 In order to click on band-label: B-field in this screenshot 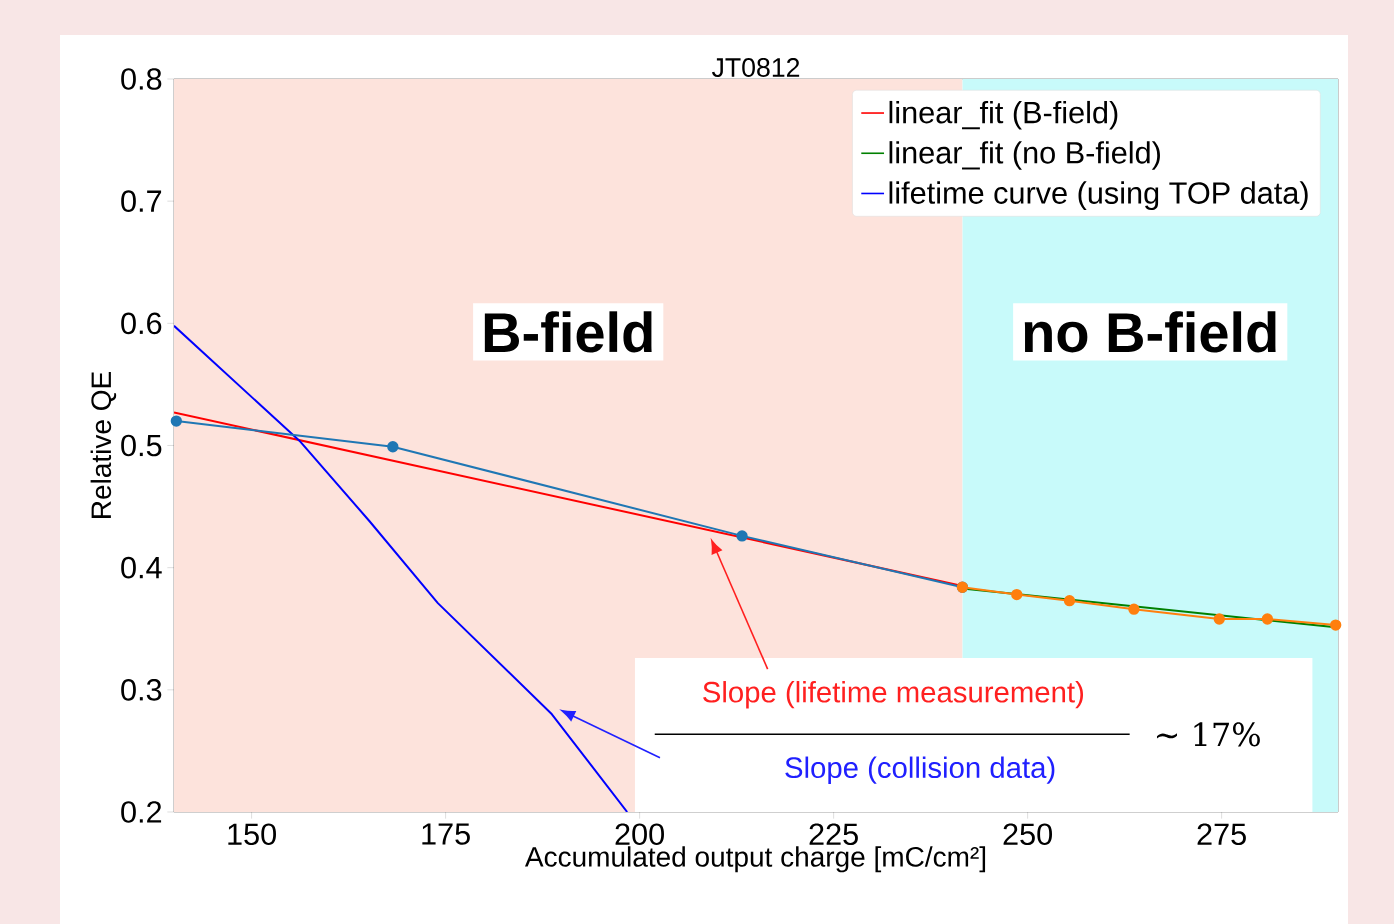, I will do `click(568, 332)`.